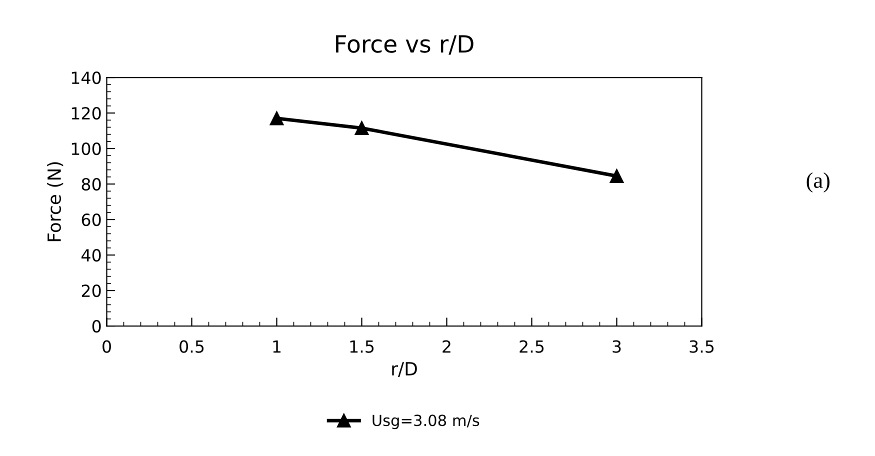 This screenshot has height=456, width=875. I want to click on x-tick-label: 1.5, so click(362, 346).